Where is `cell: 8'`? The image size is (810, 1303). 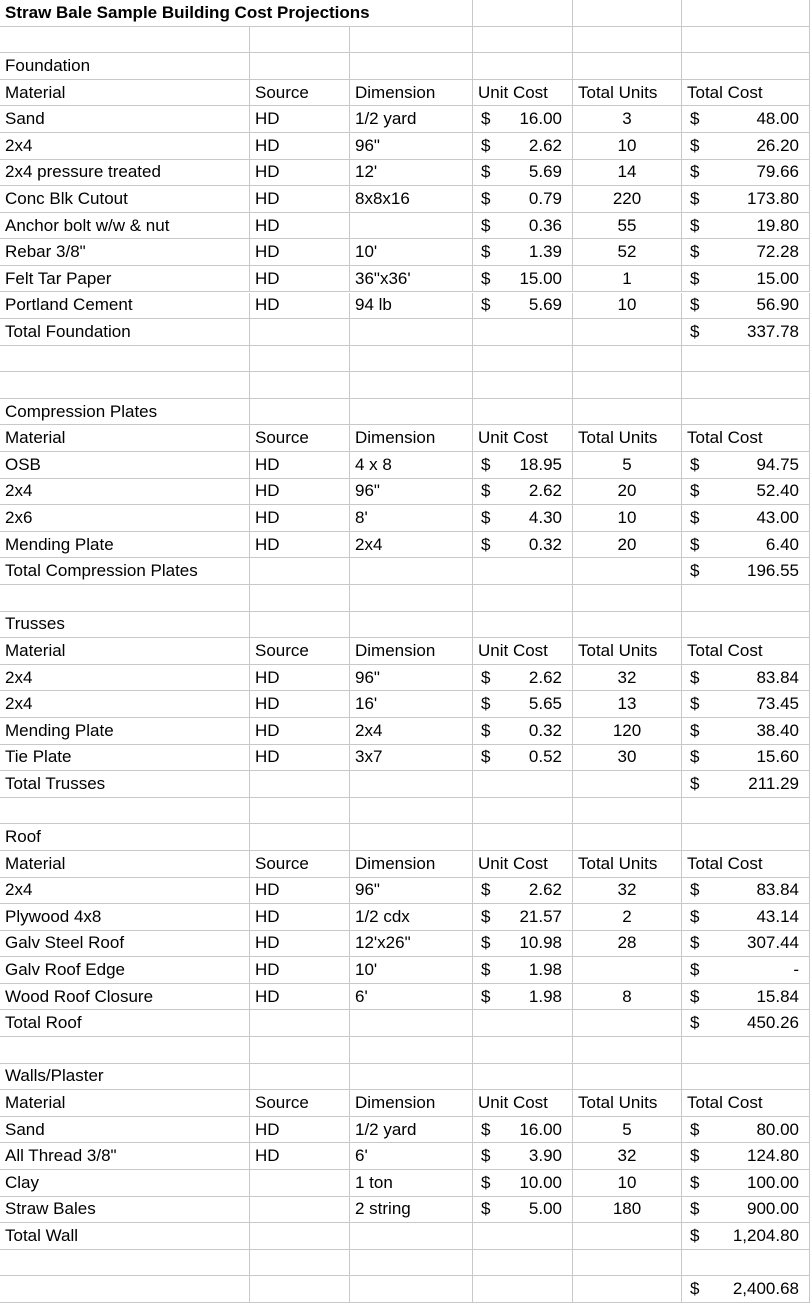 cell: 8' is located at coordinates (411, 518).